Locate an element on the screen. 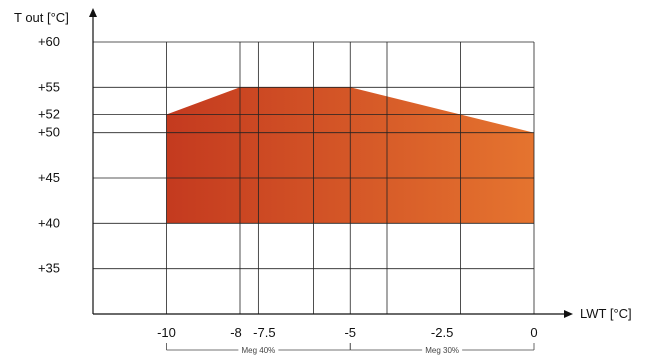  x-tick-label: -7.5 is located at coordinates (264, 332).